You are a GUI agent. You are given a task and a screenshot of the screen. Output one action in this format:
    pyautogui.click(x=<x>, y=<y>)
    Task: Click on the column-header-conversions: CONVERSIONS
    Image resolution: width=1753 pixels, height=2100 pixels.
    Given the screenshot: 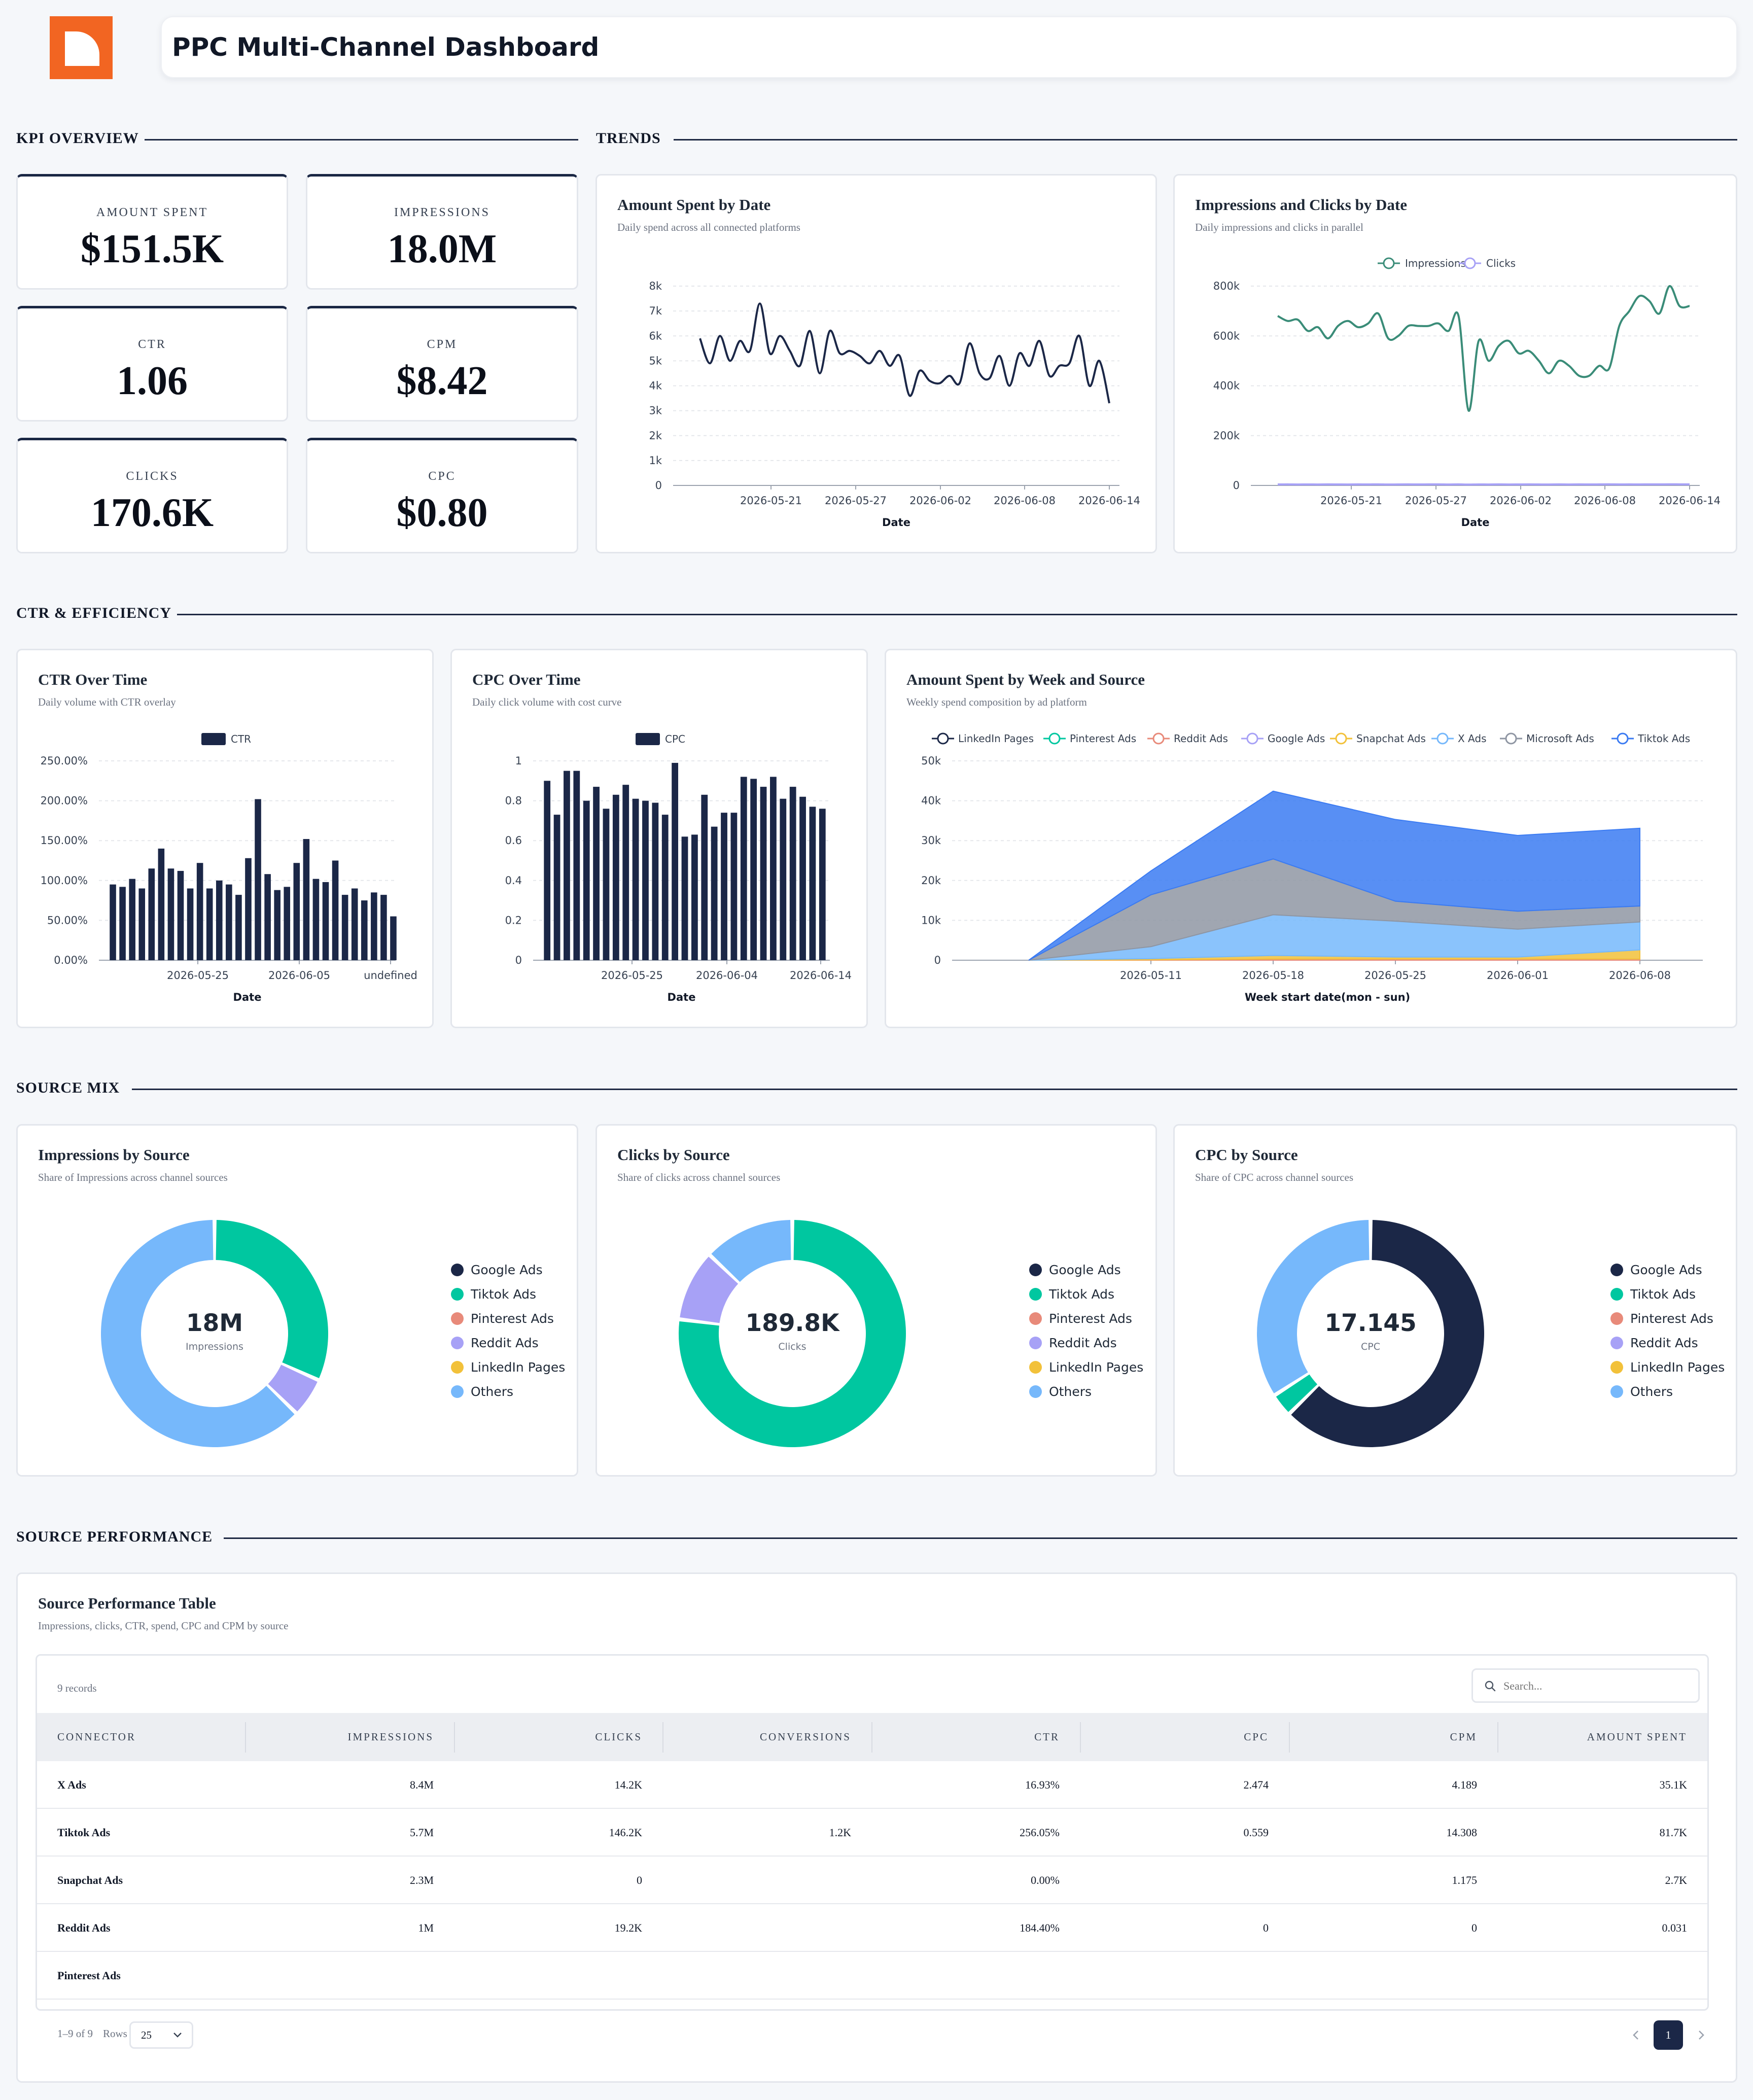 What is the action you would take?
    pyautogui.click(x=805, y=1737)
    